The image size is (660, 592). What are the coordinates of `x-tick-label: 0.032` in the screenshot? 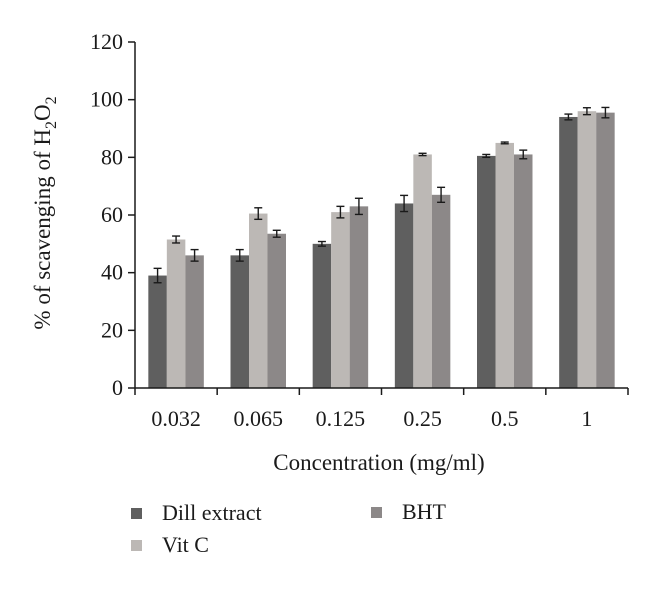 It's located at (176, 418).